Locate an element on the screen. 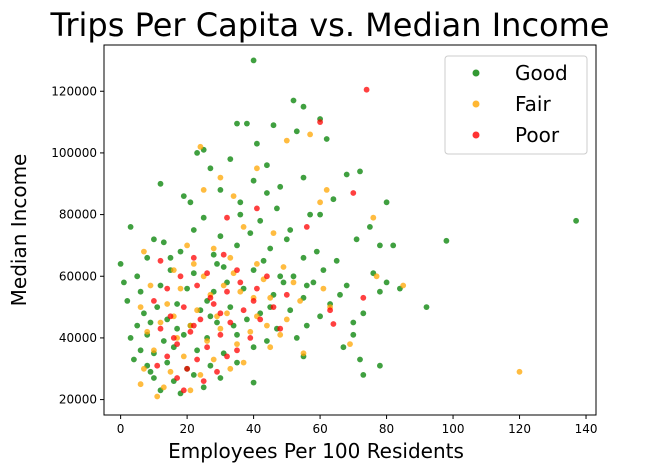 The width and height of the screenshot is (647, 473). x-tick-label: 40 is located at coordinates (253, 429).